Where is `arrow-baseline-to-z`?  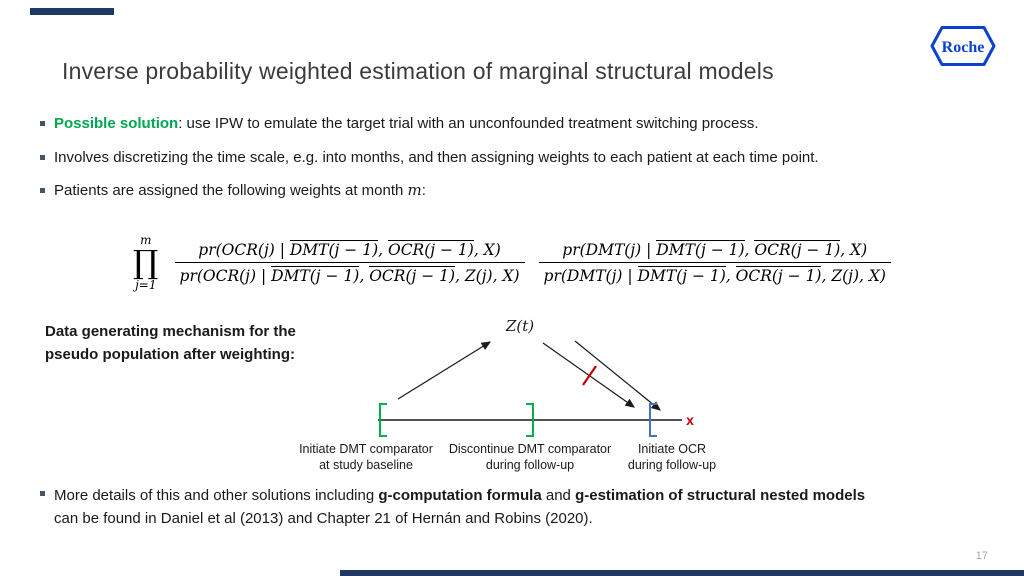
arrow-baseline-to-z is located at coordinates (444, 370).